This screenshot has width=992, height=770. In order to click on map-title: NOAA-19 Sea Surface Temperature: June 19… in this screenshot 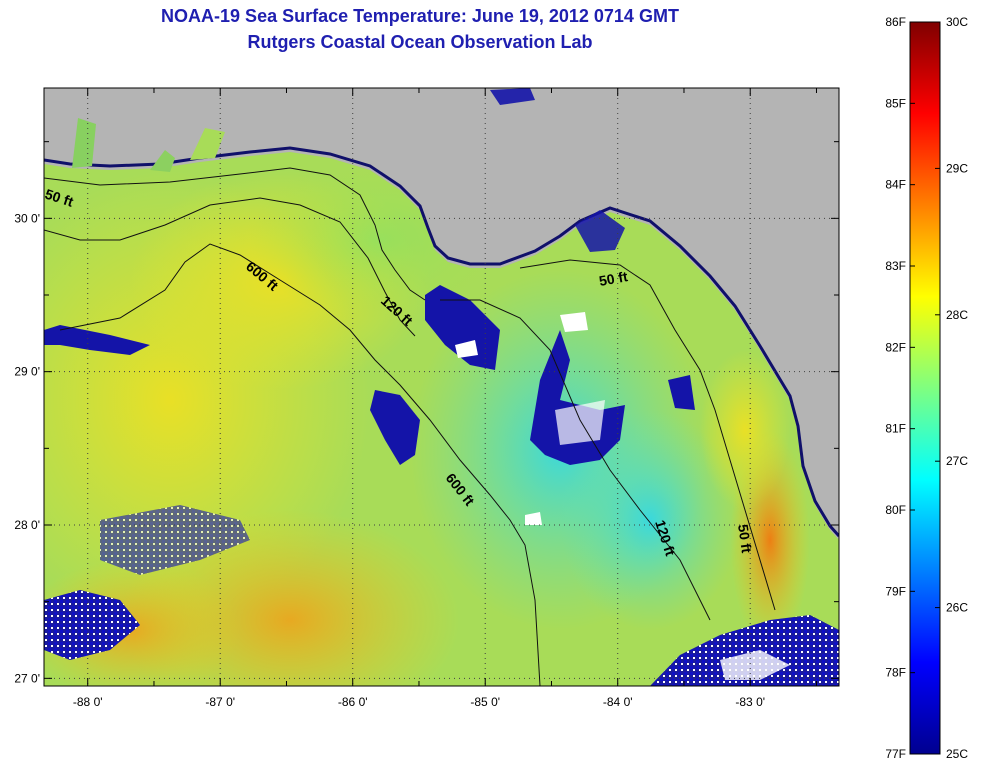, I will do `click(420, 16)`.